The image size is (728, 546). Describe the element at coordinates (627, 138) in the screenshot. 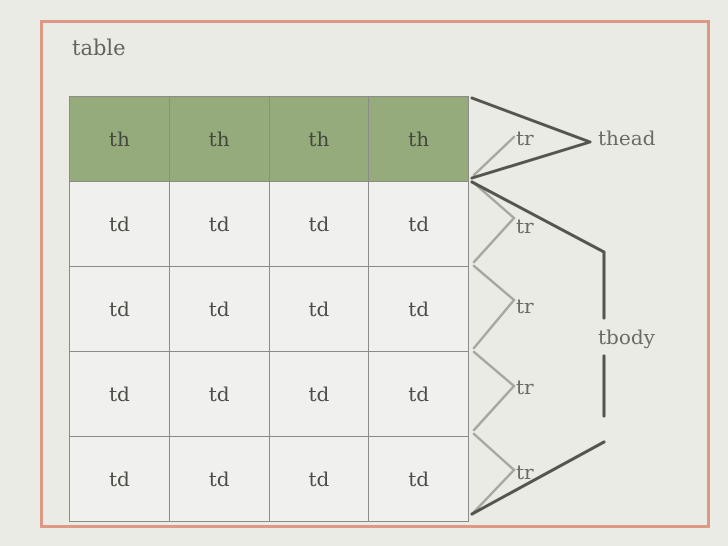

I see `thead-label: thead` at that location.